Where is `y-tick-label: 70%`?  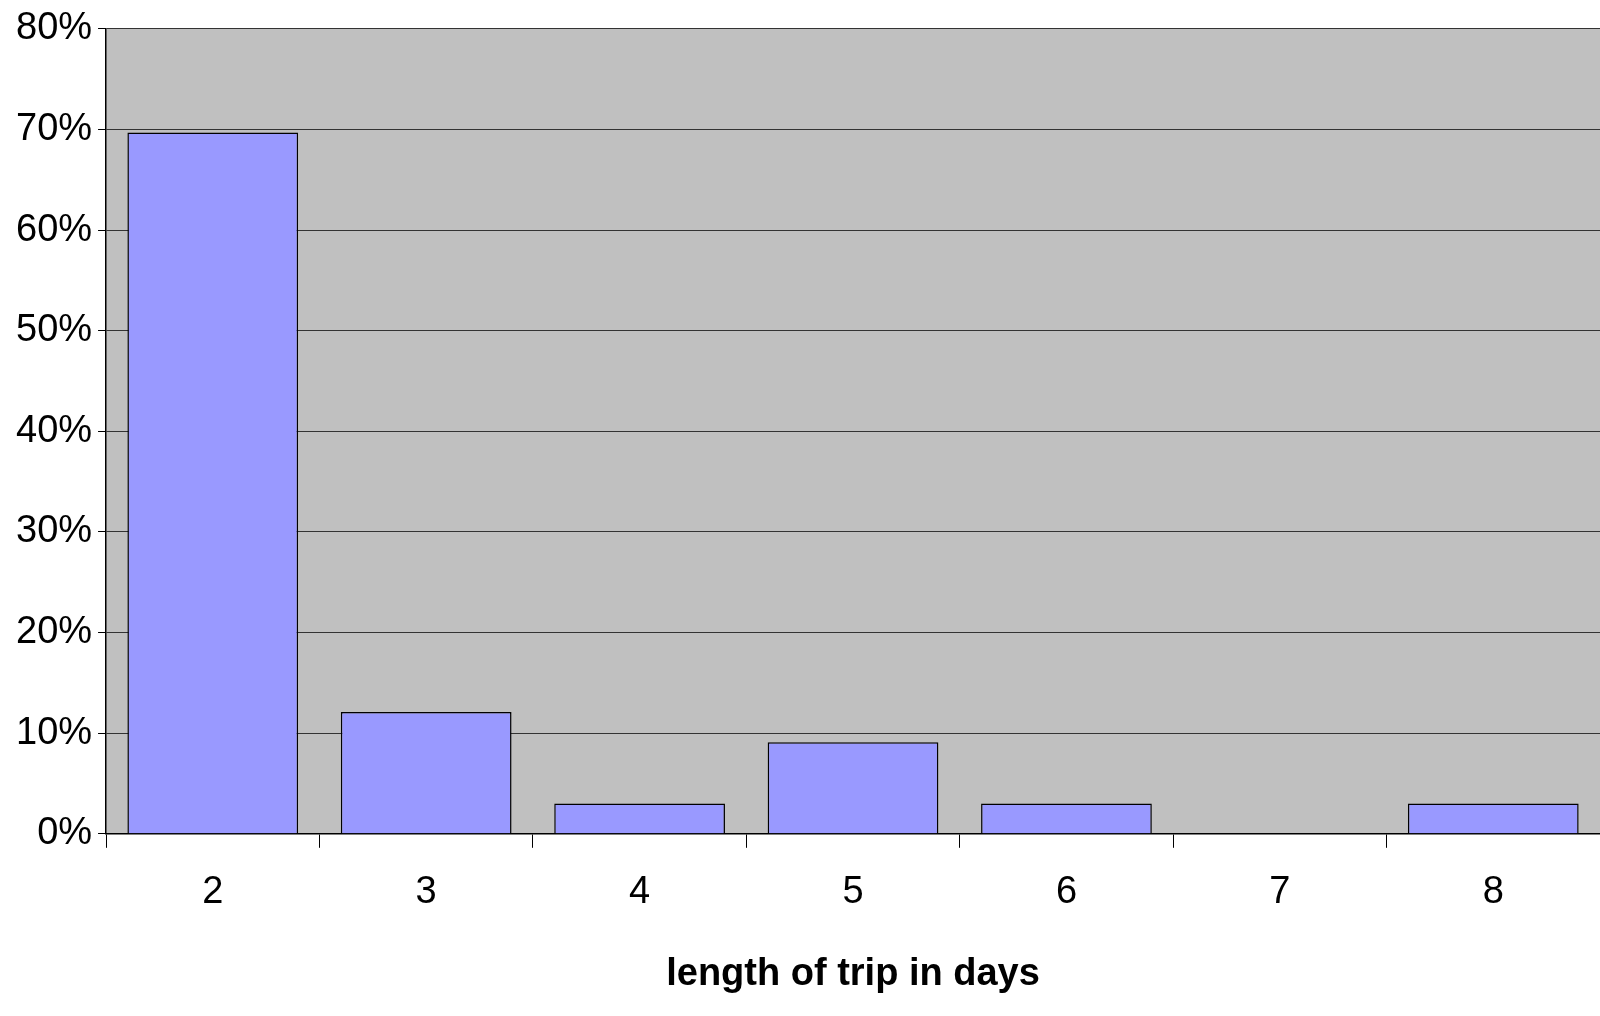 y-tick-label: 70% is located at coordinates (54, 126).